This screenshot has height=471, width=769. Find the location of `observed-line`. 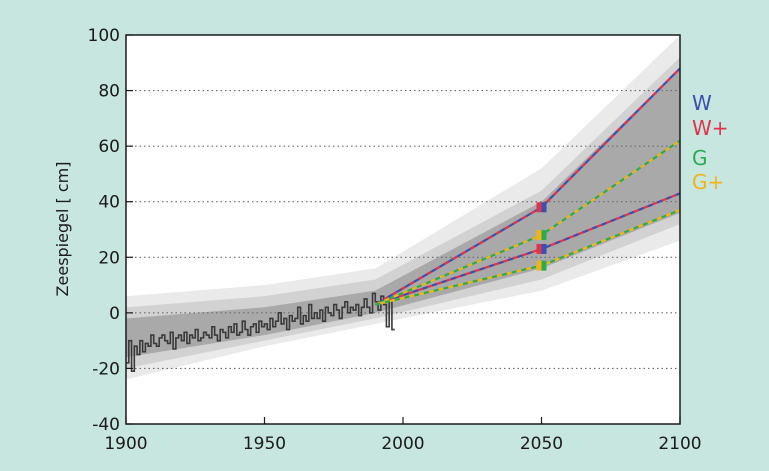

observed-line is located at coordinates (260, 332).